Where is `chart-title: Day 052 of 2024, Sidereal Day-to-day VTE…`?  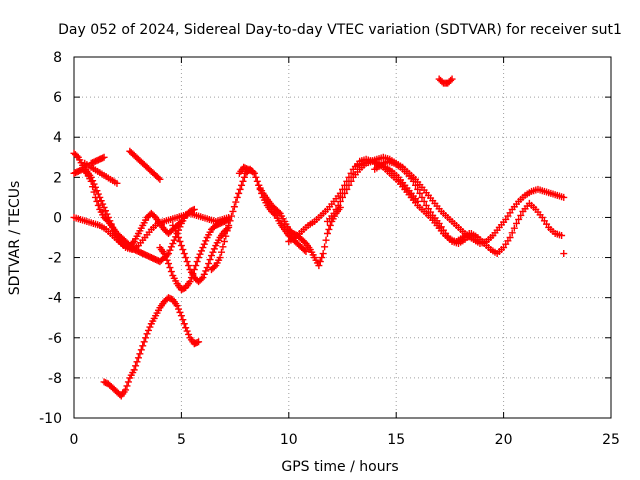 chart-title: Day 052 of 2024, Sidereal Day-to-day VTE… is located at coordinates (340, 30).